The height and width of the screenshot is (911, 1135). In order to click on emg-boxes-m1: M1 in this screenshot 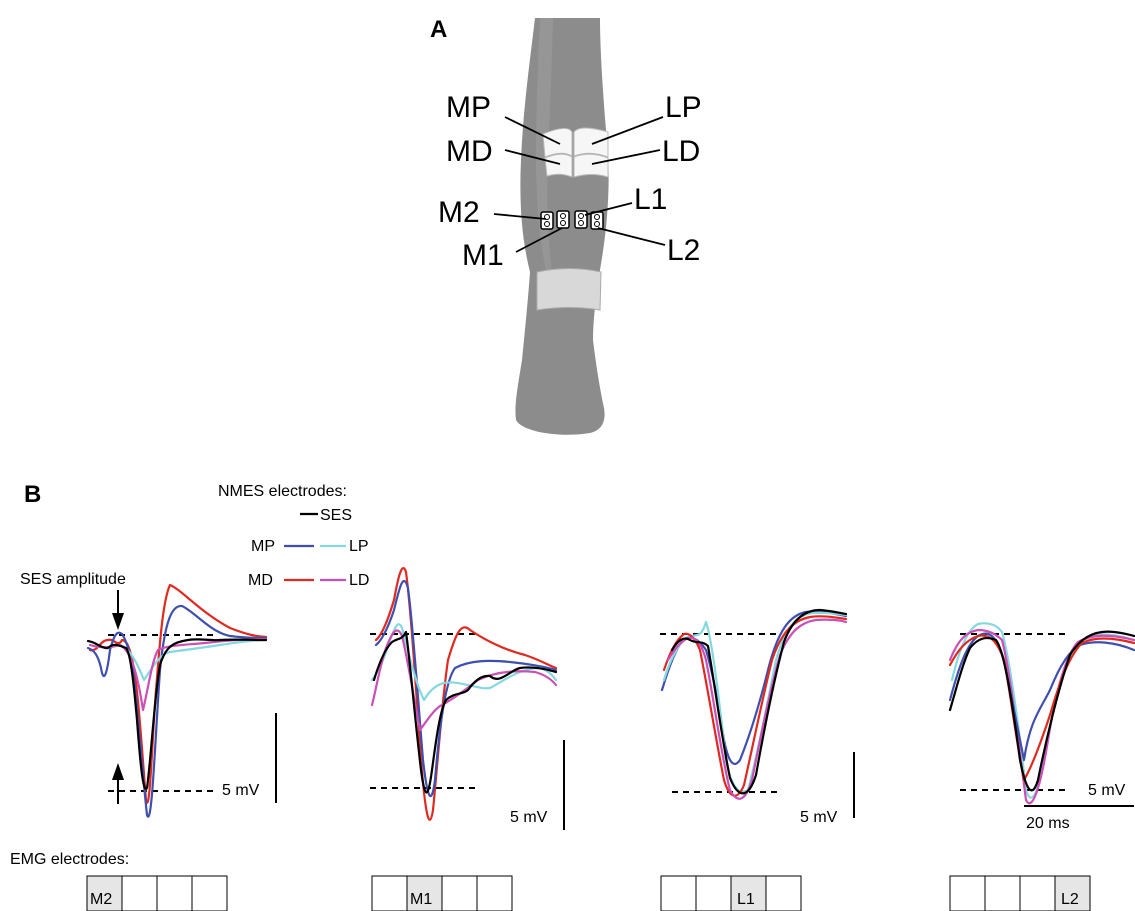, I will do `click(442, 893)`.